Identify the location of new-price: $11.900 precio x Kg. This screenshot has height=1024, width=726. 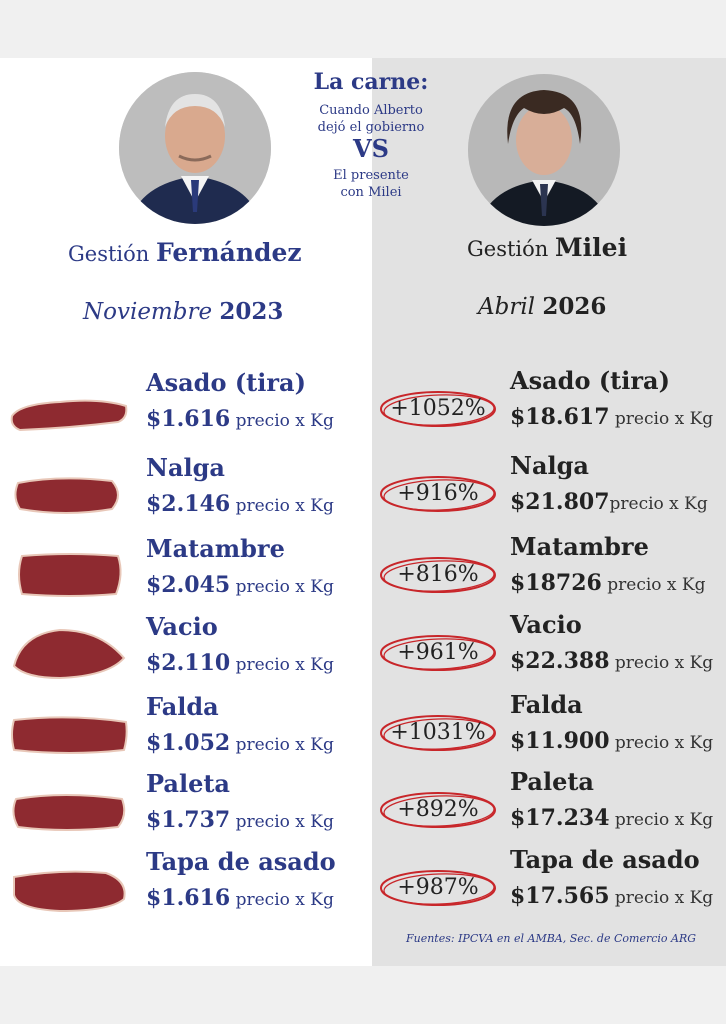
(611, 741).